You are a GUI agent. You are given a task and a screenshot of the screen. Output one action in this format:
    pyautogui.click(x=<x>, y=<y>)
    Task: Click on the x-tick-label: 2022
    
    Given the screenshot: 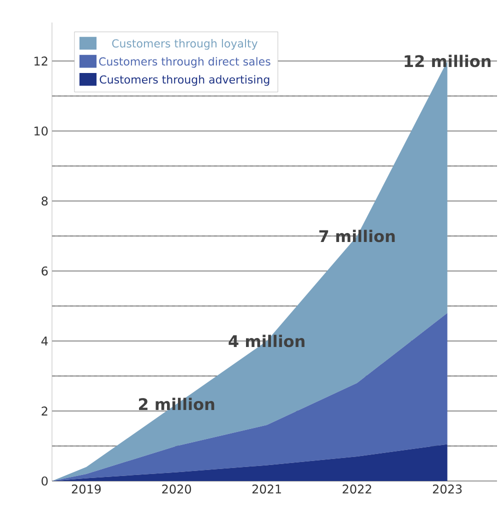 What is the action you would take?
    pyautogui.click(x=357, y=489)
    